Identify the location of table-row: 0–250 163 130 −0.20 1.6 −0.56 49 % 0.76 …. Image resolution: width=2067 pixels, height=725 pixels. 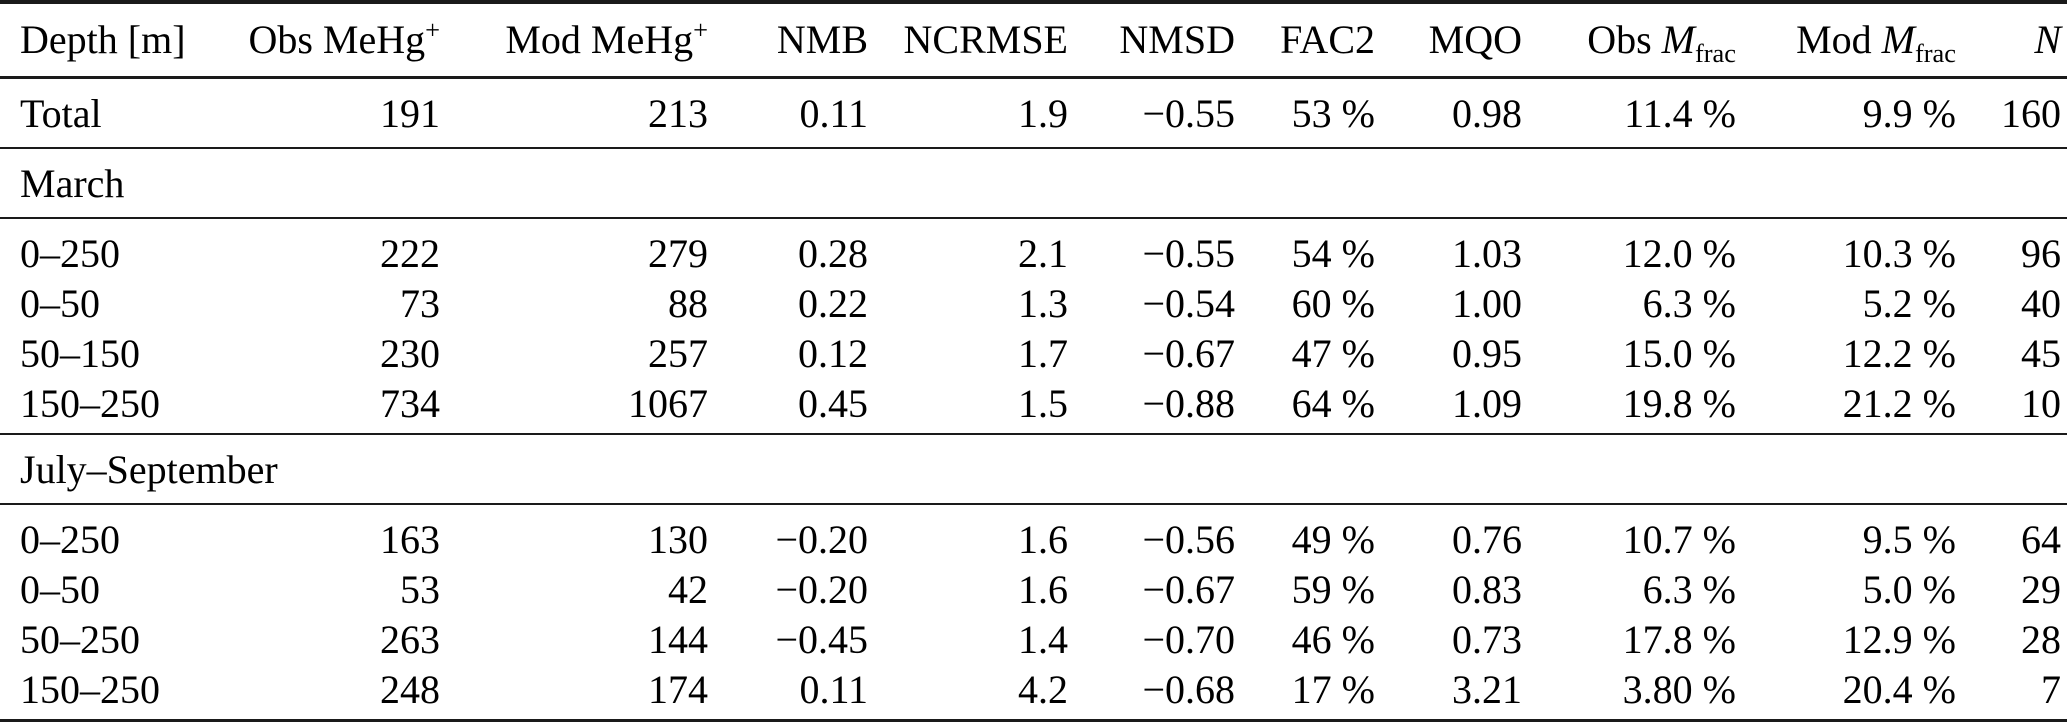
(1033, 534).